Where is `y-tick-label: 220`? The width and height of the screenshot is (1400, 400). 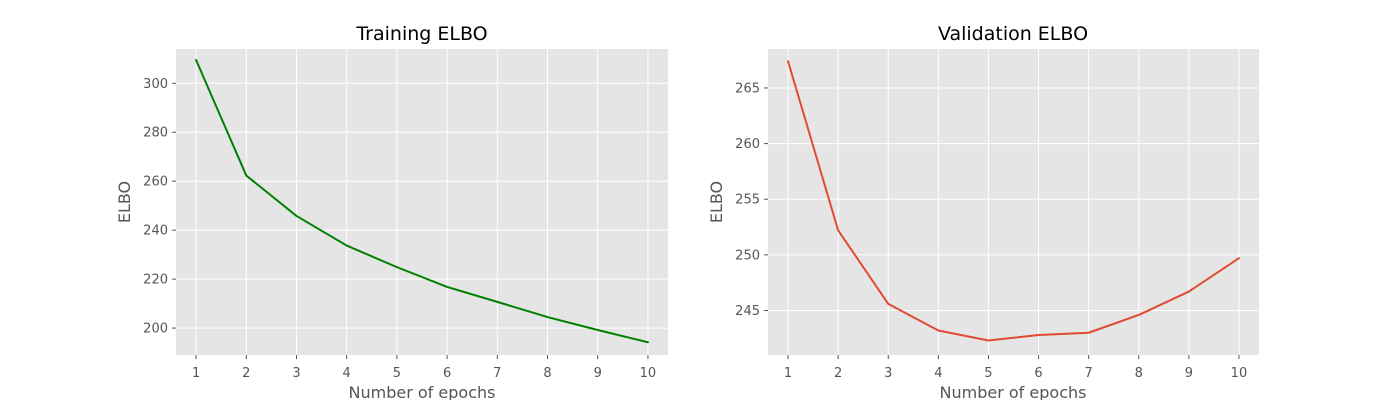
y-tick-label: 220 is located at coordinates (155, 280).